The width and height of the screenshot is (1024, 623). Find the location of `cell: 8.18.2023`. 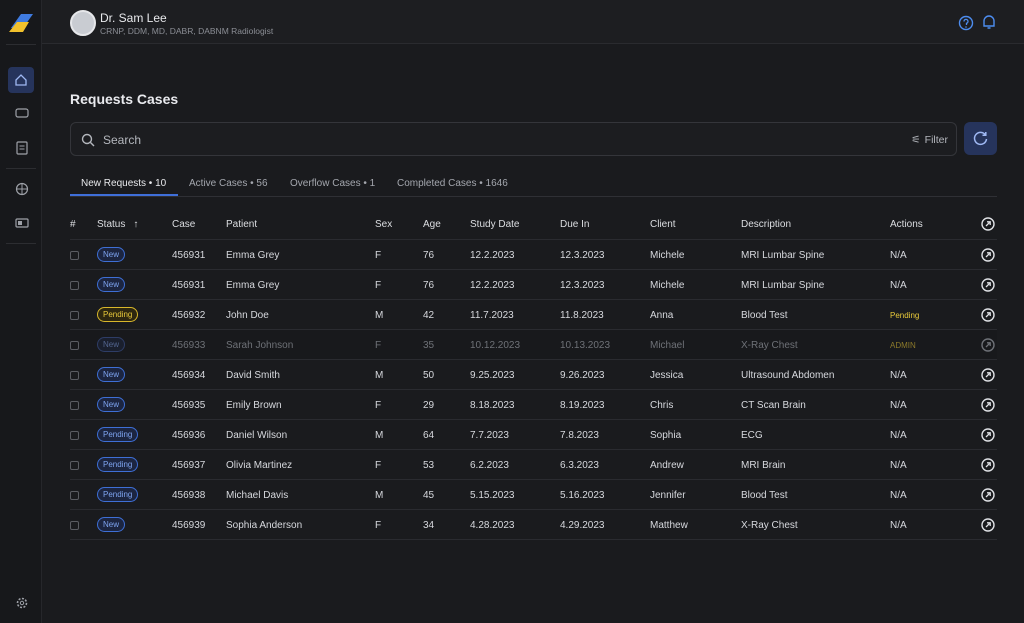

cell: 8.18.2023 is located at coordinates (492, 405).